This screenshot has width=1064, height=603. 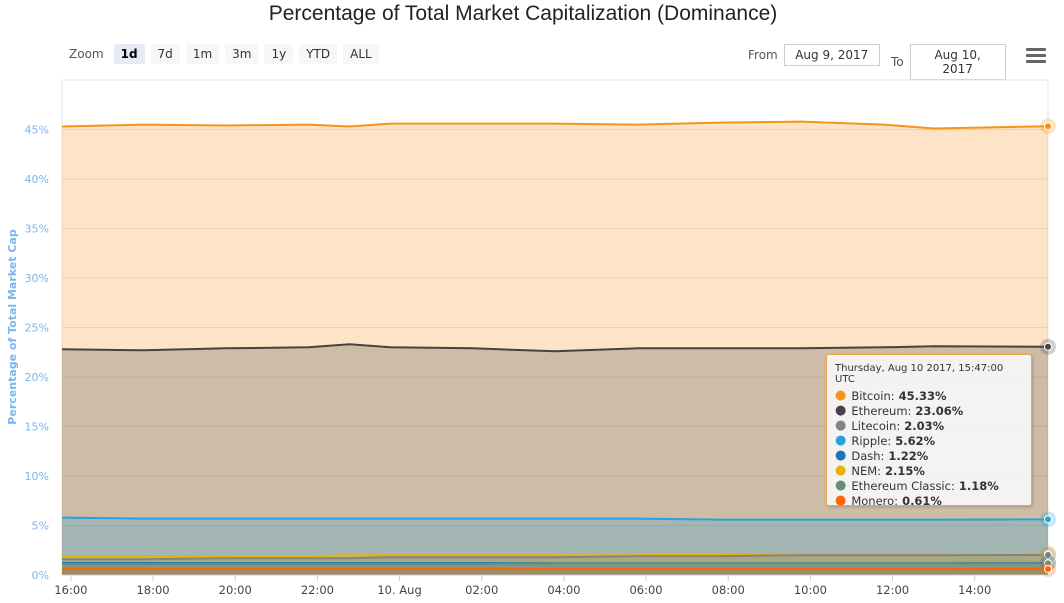 I want to click on litecoin-line, so click(x=555, y=557).